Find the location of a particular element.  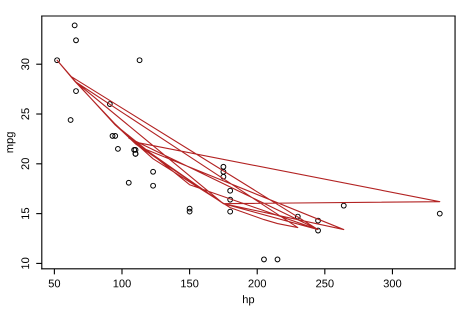

x-tick-label: 250 is located at coordinates (325, 284).